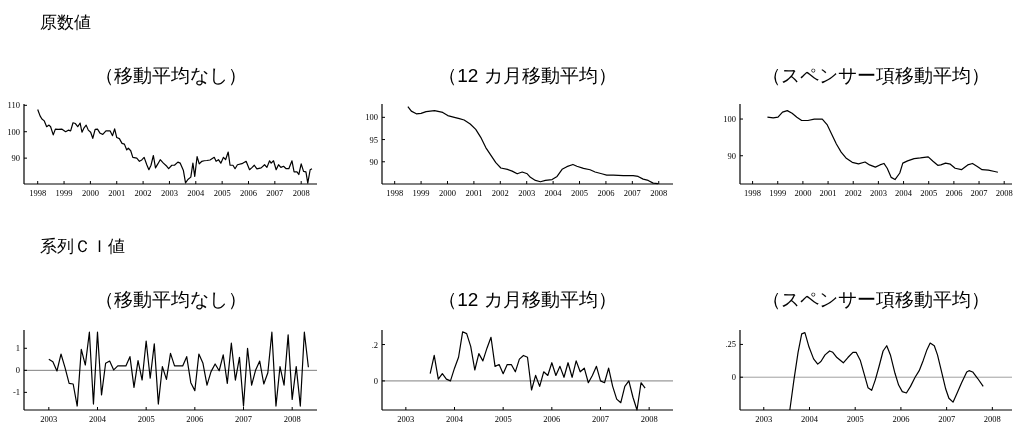 The image size is (1027, 425). Describe the element at coordinates (65, 22) in the screenshot. I see `title: 原数値` at that location.